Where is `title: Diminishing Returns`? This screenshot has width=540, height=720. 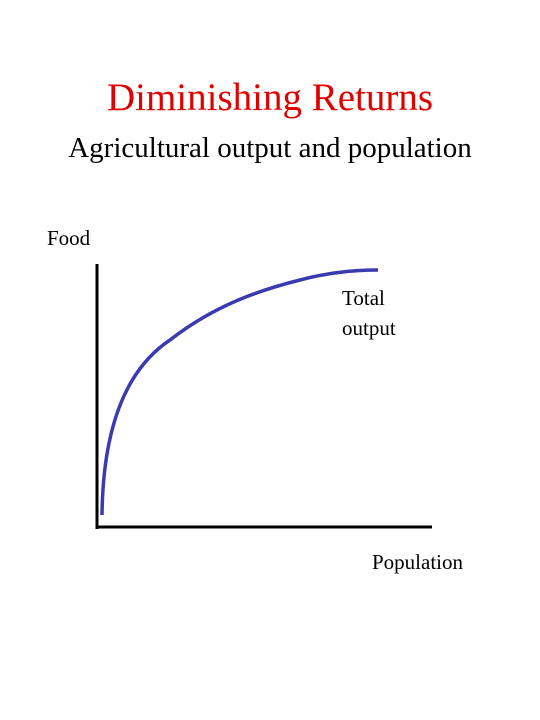 title: Diminishing Returns is located at coordinates (270, 97).